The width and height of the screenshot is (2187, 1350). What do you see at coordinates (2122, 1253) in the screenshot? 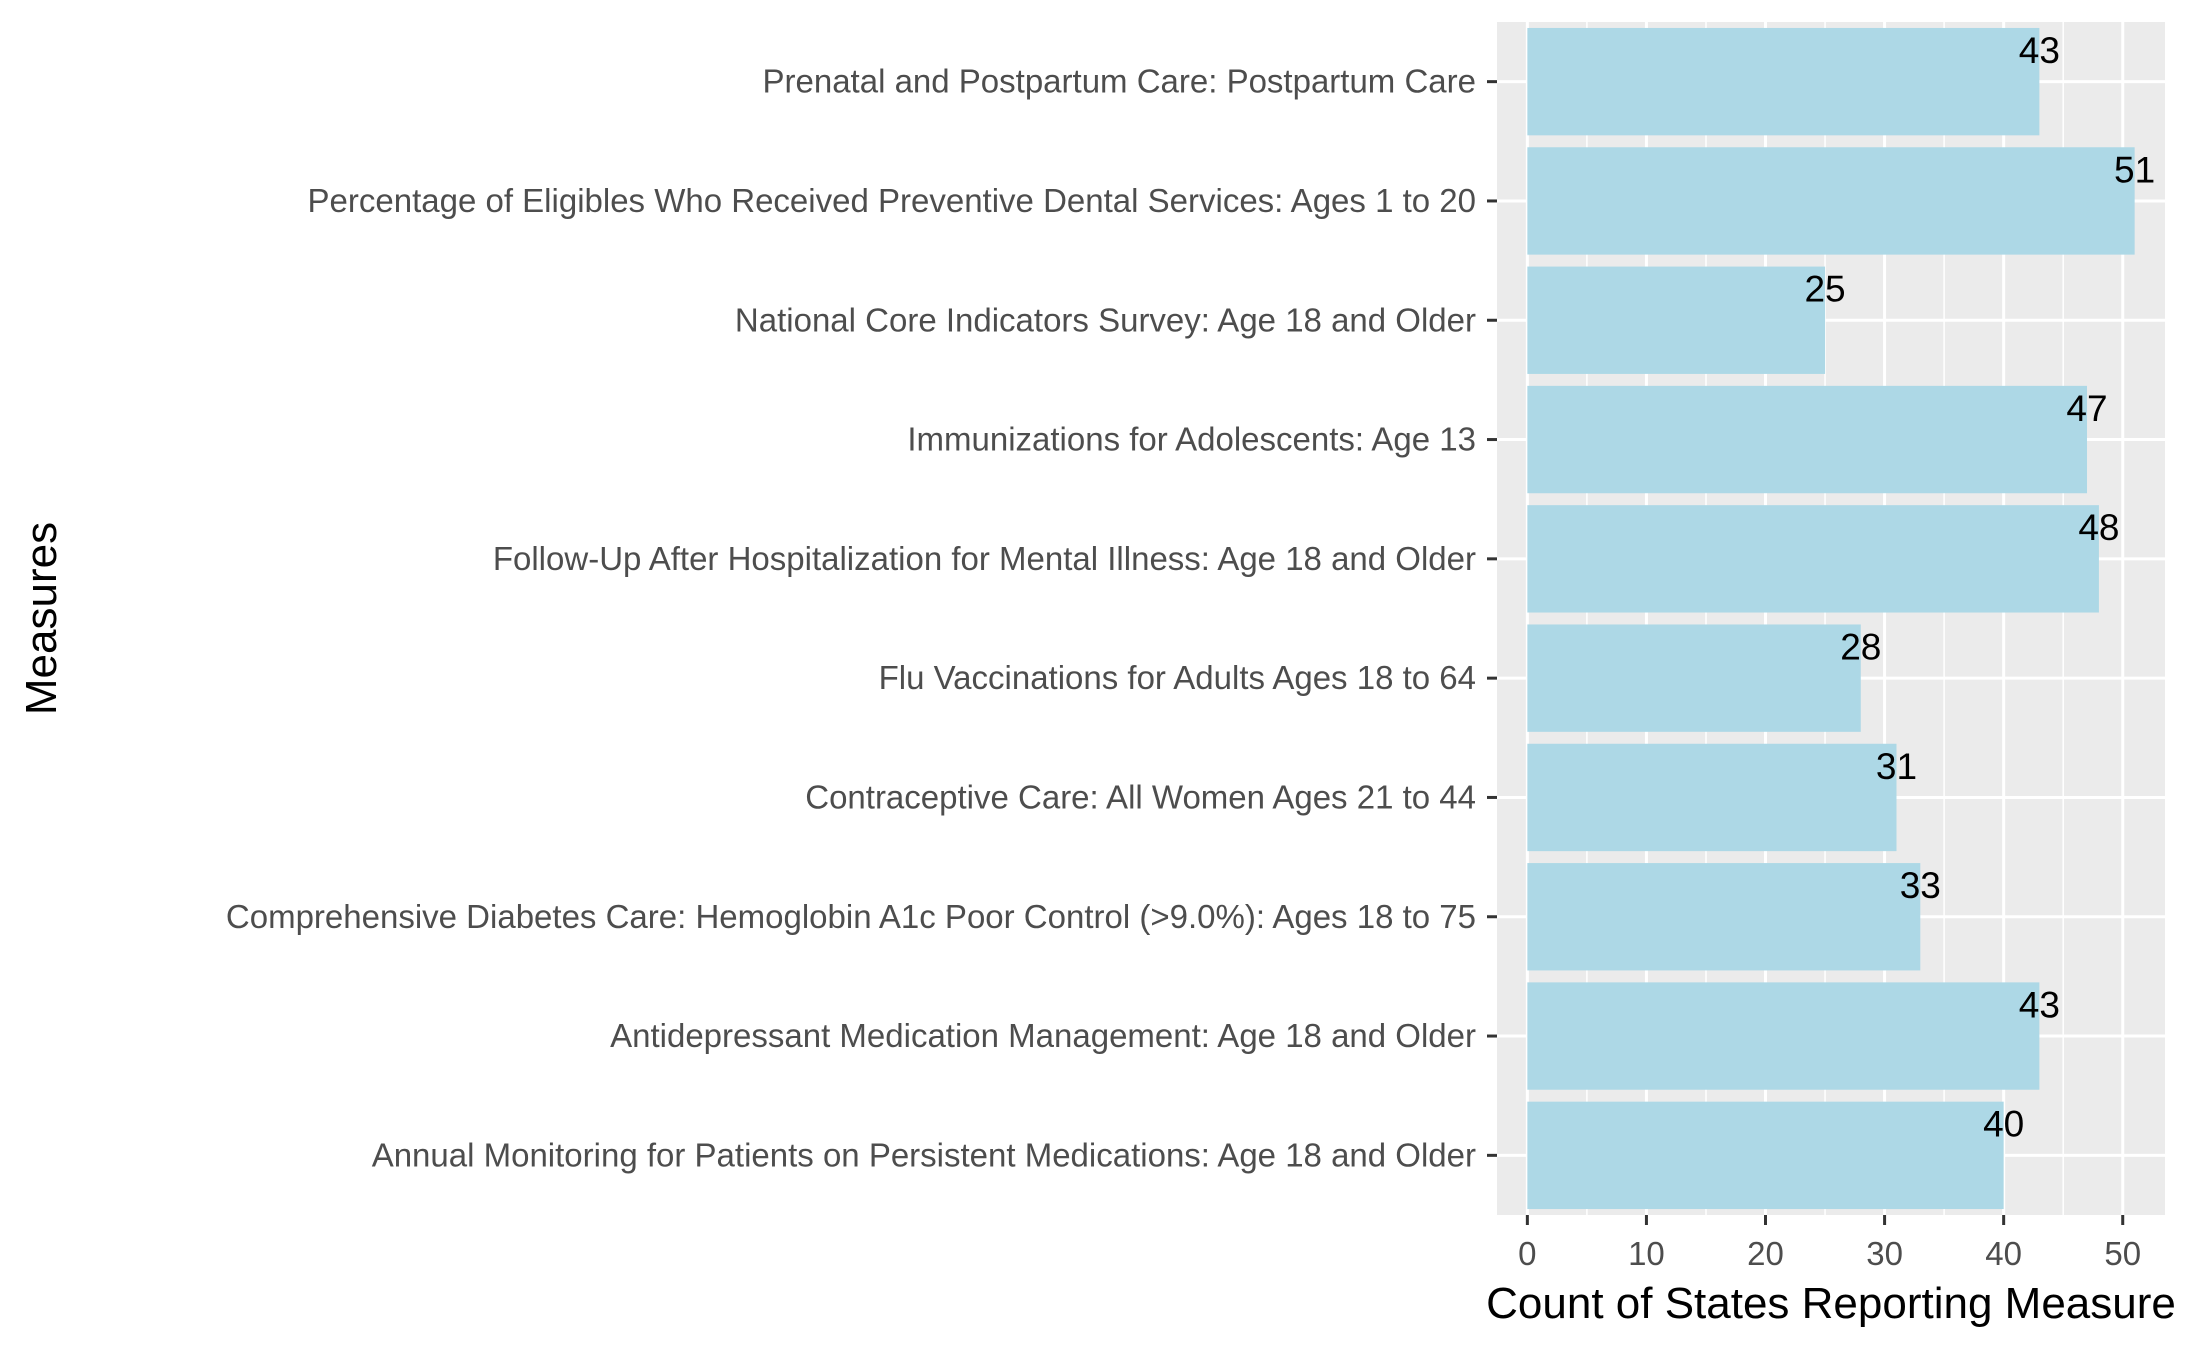
I see `x-tick-label: 50` at bounding box center [2122, 1253].